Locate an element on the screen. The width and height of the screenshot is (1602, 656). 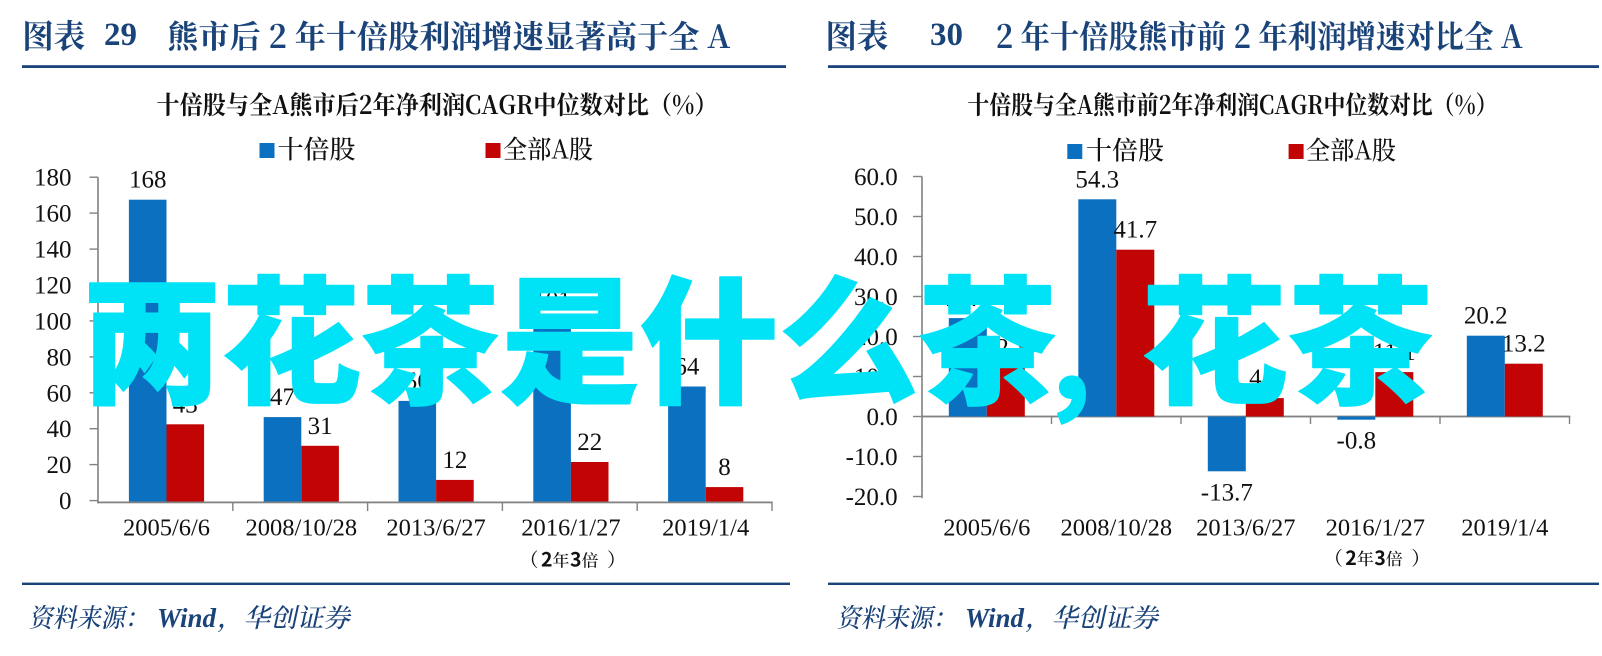
svg-text: 168 is located at coordinates (148, 180).